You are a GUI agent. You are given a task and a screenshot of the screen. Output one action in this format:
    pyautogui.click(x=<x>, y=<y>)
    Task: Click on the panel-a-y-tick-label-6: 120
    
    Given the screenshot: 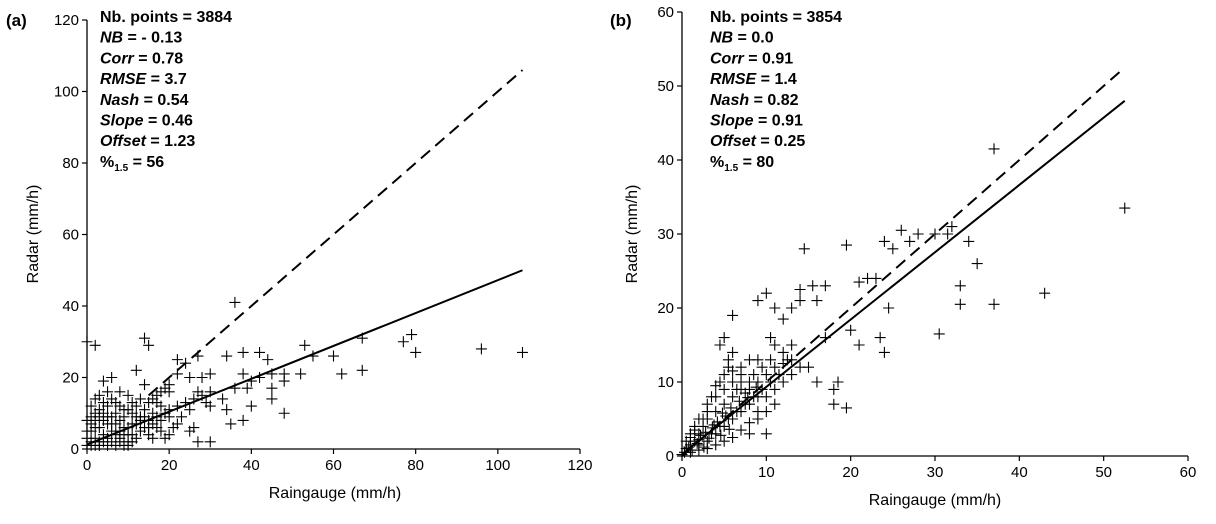 What is the action you would take?
    pyautogui.click(x=66, y=20)
    